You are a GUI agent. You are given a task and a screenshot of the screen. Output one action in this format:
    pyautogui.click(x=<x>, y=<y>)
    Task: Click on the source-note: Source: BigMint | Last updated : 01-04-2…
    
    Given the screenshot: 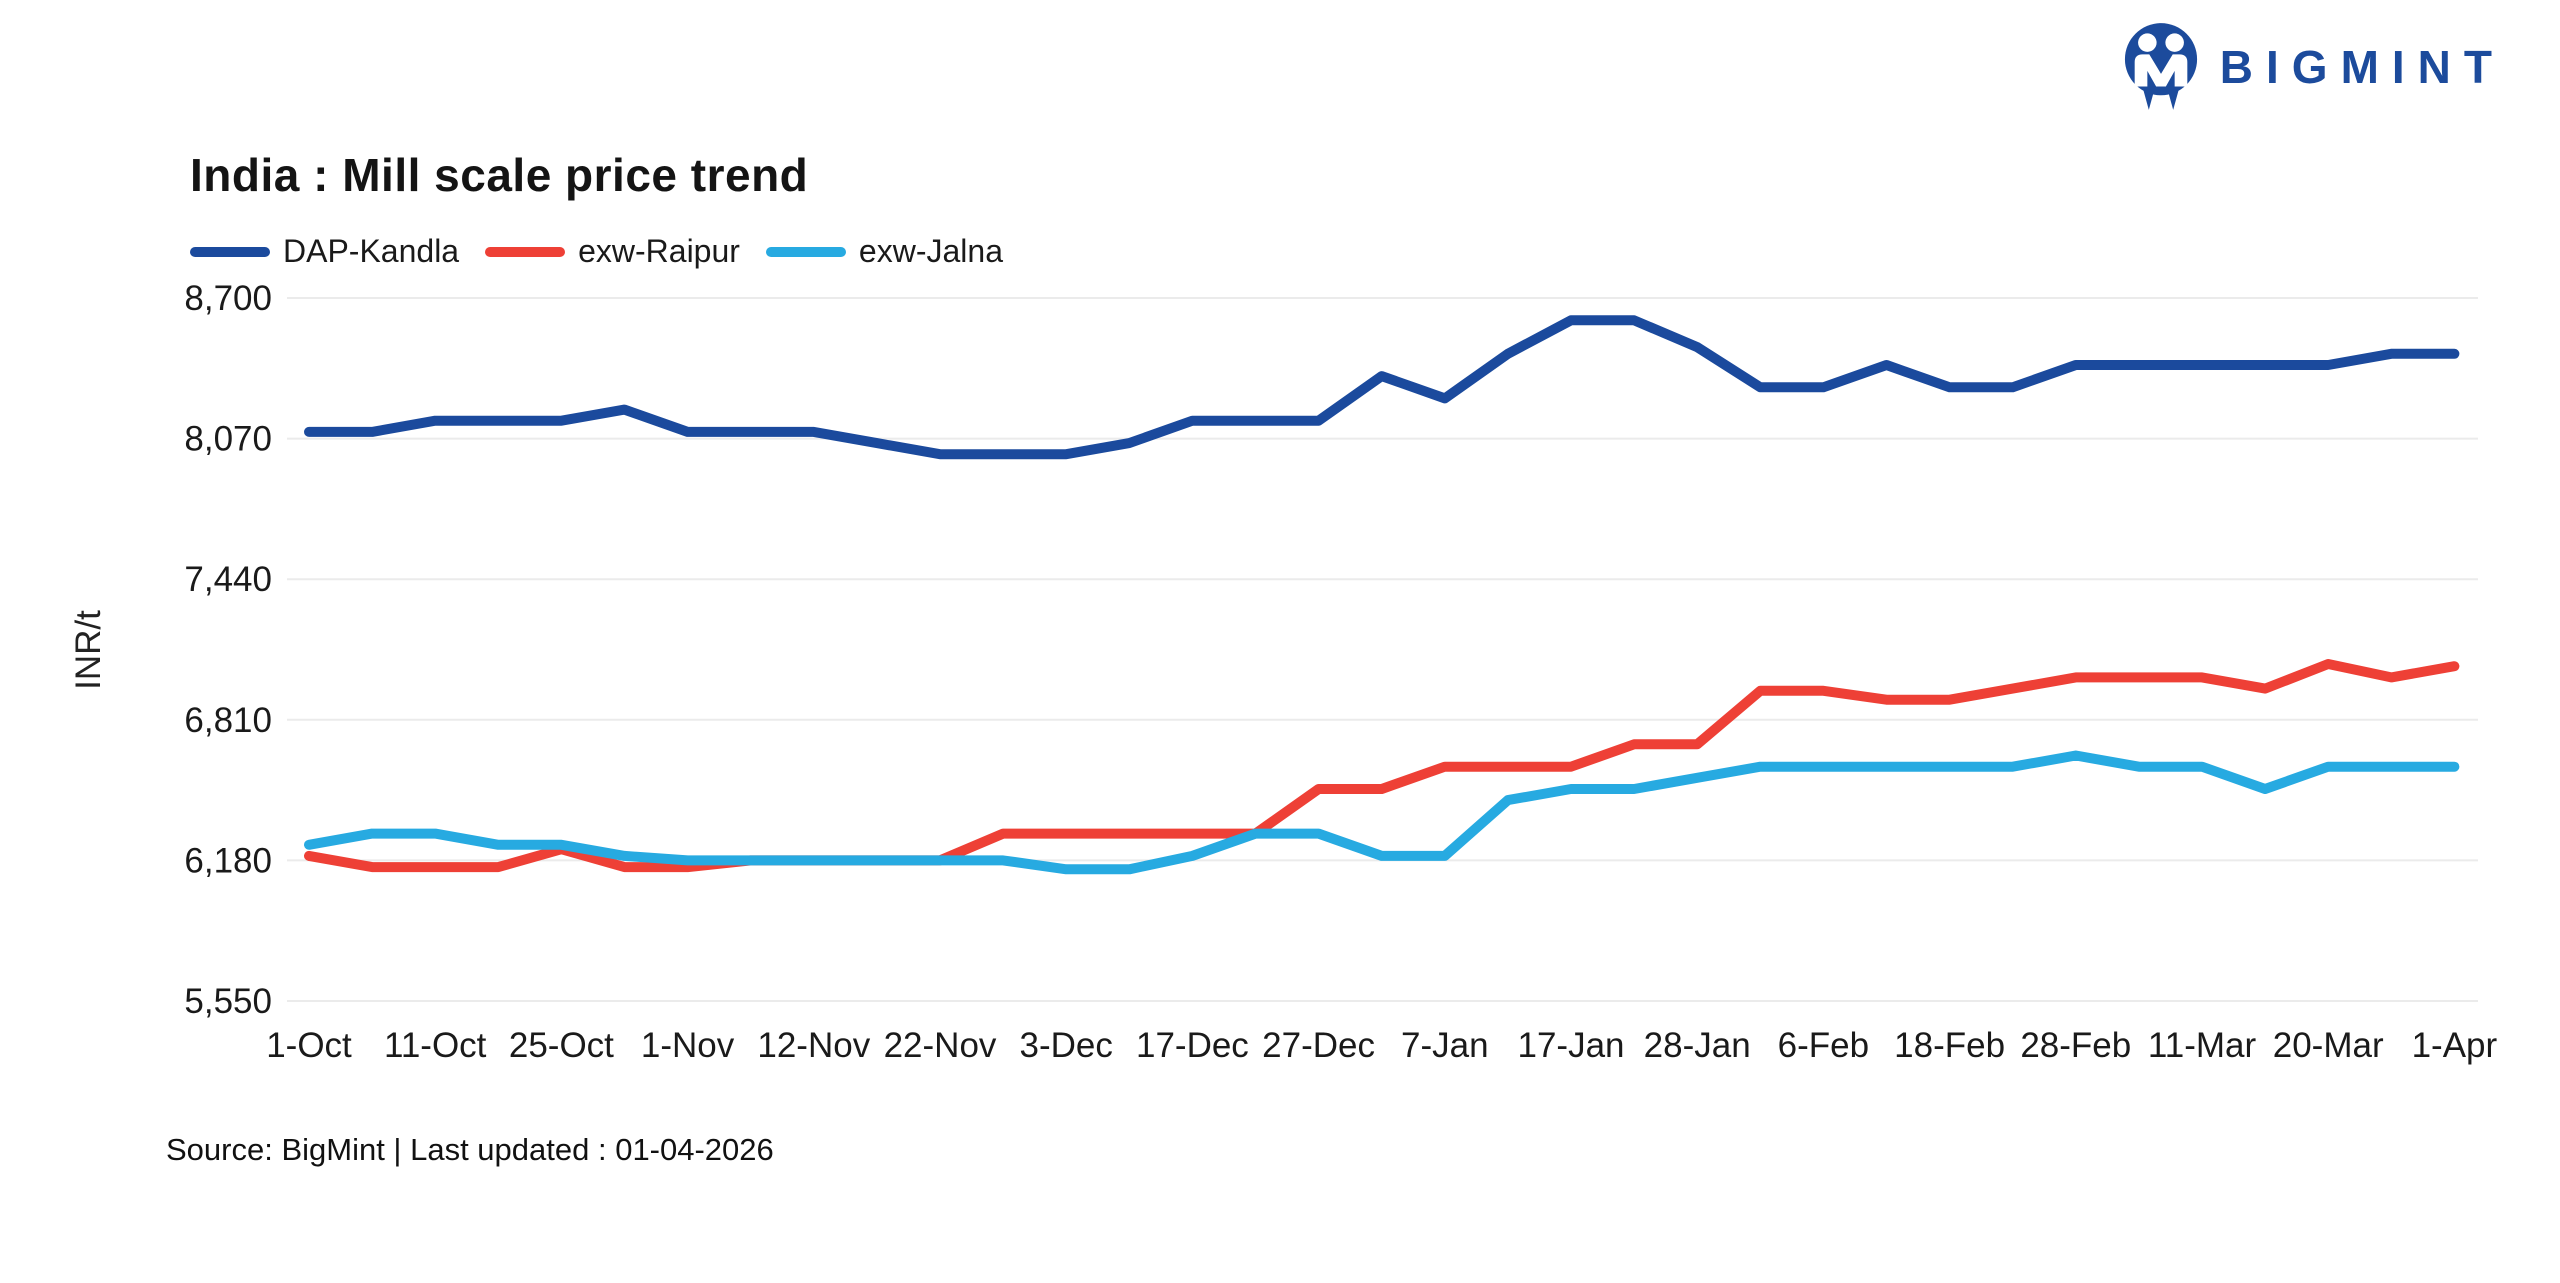 What is the action you would take?
    pyautogui.click(x=470, y=1149)
    